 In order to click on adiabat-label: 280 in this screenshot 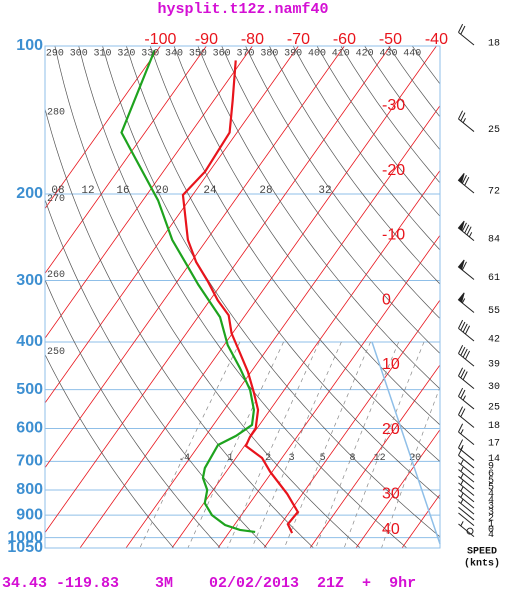, I will do `click(56, 112)`.